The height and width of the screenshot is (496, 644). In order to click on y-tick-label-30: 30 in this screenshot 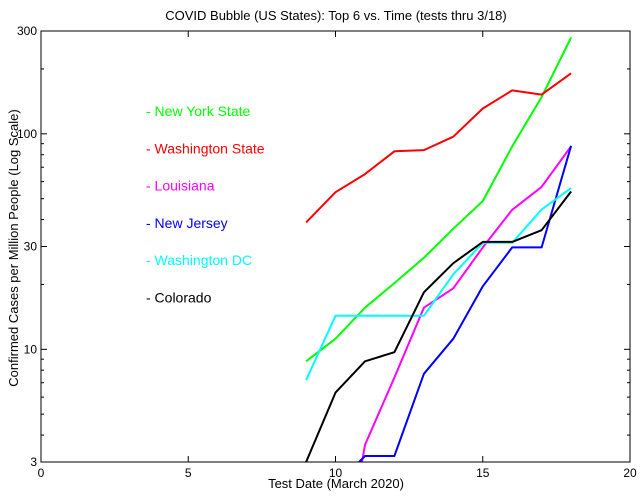, I will do `click(31, 247)`.